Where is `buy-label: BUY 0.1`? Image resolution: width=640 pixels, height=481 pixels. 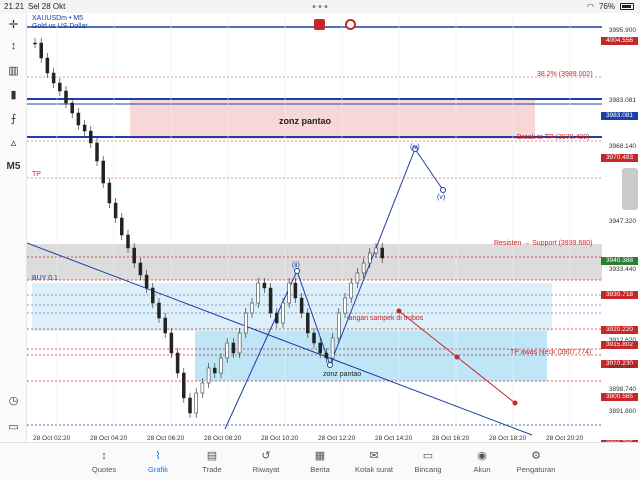 buy-label: BUY 0.1 is located at coordinates (45, 278).